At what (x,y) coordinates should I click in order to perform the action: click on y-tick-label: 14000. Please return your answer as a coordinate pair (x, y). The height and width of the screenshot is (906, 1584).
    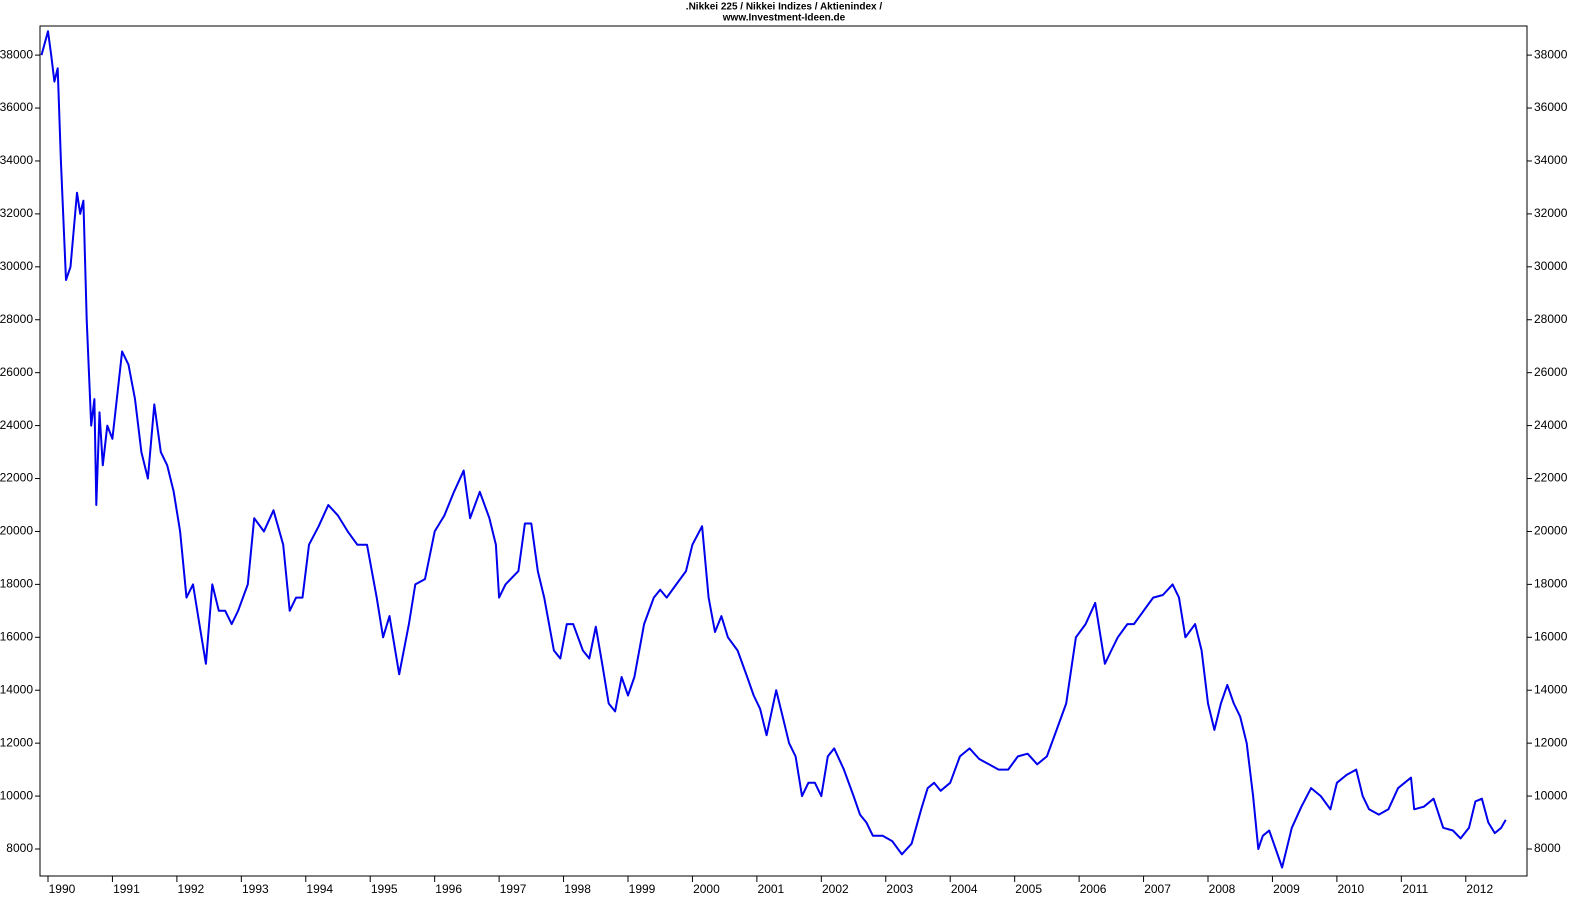
    Looking at the image, I should click on (16, 689).